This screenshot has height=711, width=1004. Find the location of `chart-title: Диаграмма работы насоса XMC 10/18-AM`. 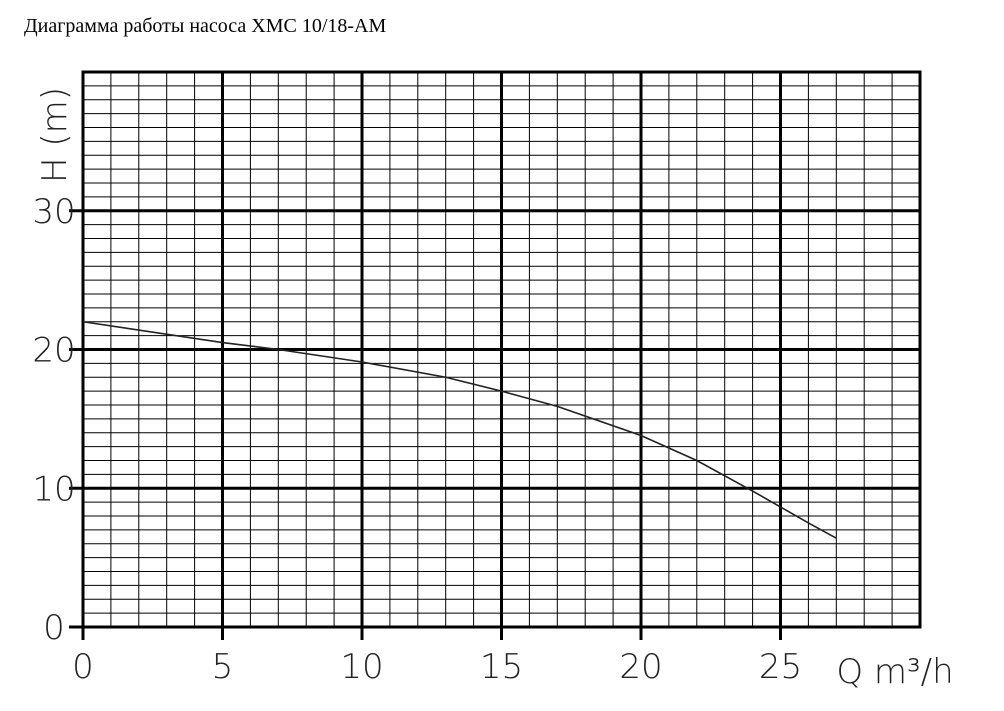

chart-title: Диаграмма работы насоса XMC 10/18-AM is located at coordinates (205, 26).